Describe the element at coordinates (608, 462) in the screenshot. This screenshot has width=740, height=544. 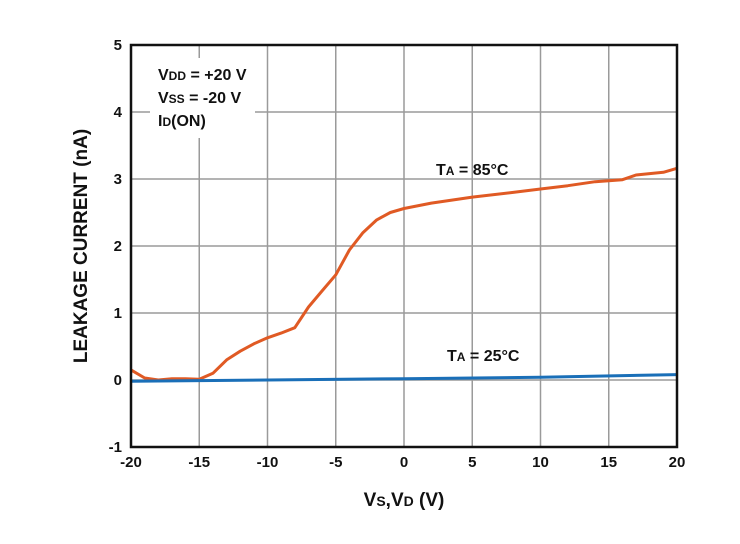
I see `x-tick-label: 15` at that location.